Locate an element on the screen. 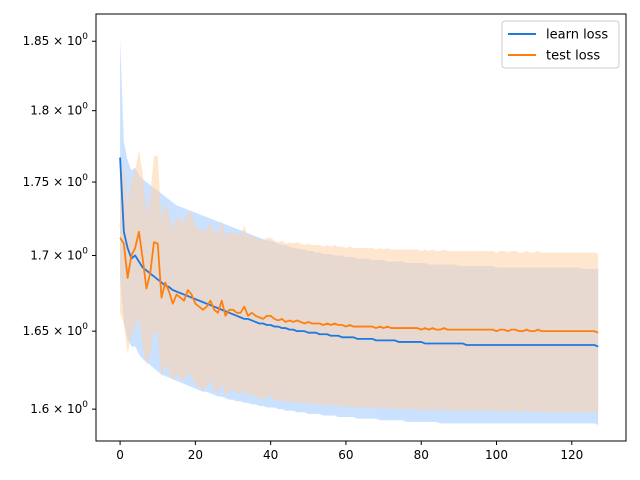 The image size is (640, 480). y-tick-label: 1.75 × 100 is located at coordinates (56, 181).